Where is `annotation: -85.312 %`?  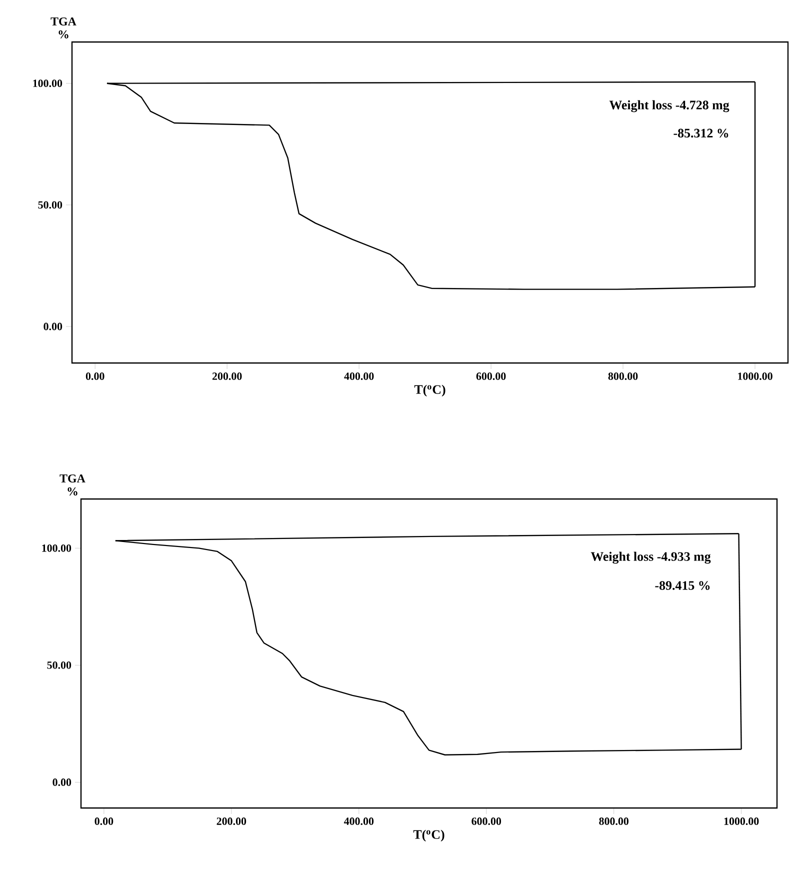 annotation: -85.312 % is located at coordinates (701, 133).